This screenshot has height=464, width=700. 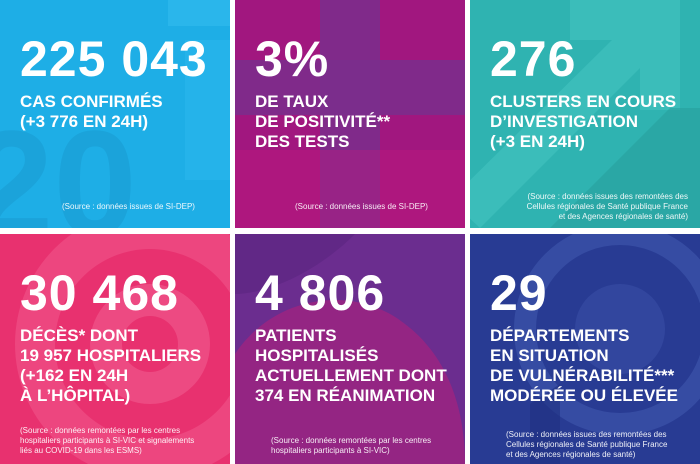 I want to click on confirmed-cases-number: 225 043, so click(x=114, y=59).